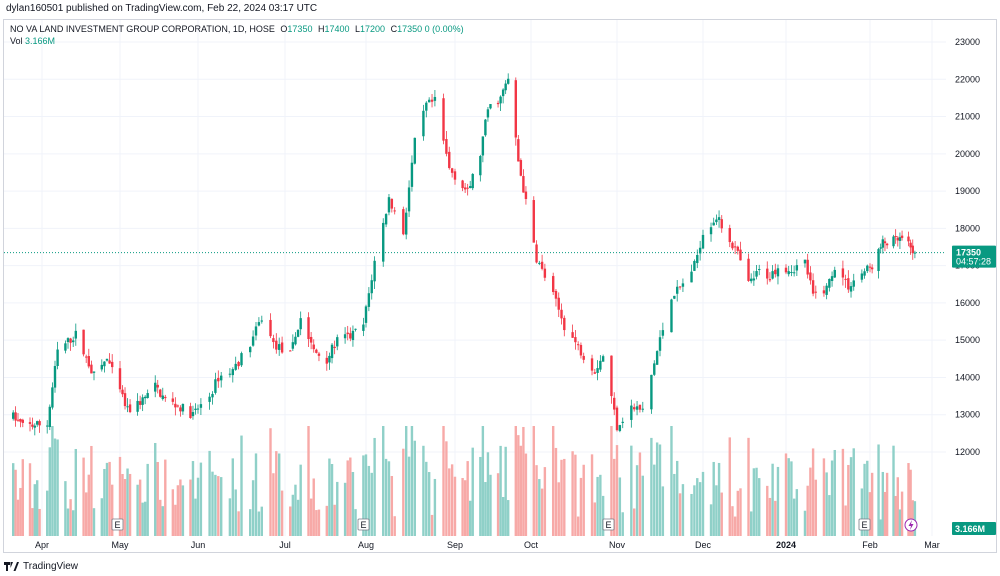 This screenshot has width=1000, height=576. What do you see at coordinates (967, 340) in the screenshot?
I see `price-tick-label: 15000` at bounding box center [967, 340].